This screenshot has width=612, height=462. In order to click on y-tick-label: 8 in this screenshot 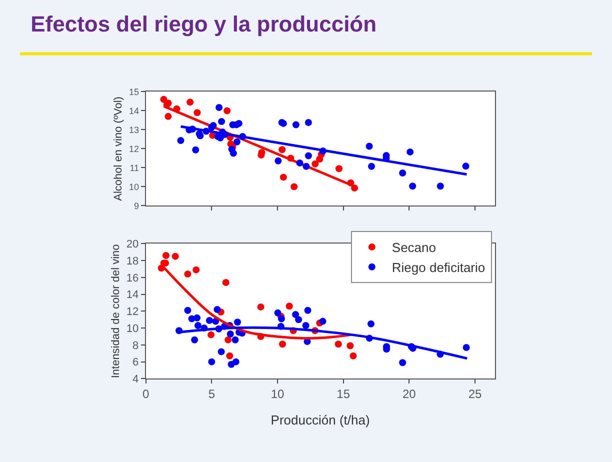, I will do `click(135, 346)`.